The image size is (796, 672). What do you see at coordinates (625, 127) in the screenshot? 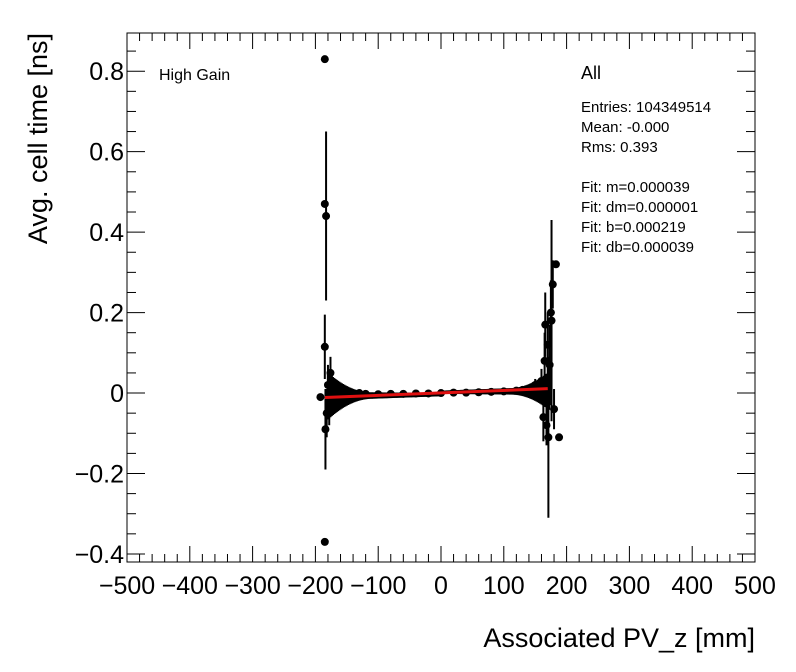
I see `stats-mean: Mean: -0.000` at bounding box center [625, 127].